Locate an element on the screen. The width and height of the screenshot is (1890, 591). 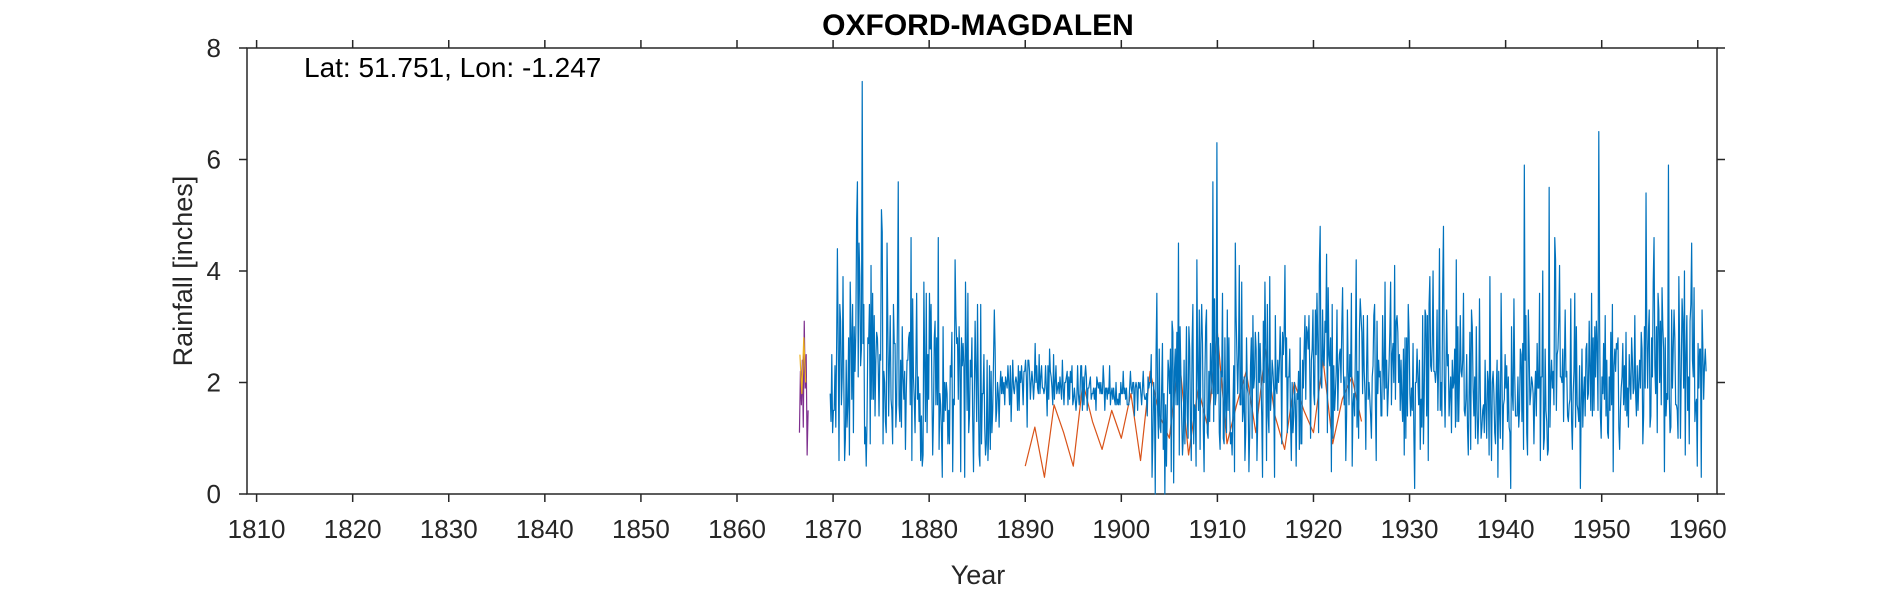
x-tick-label: 1930 is located at coordinates (1410, 529).